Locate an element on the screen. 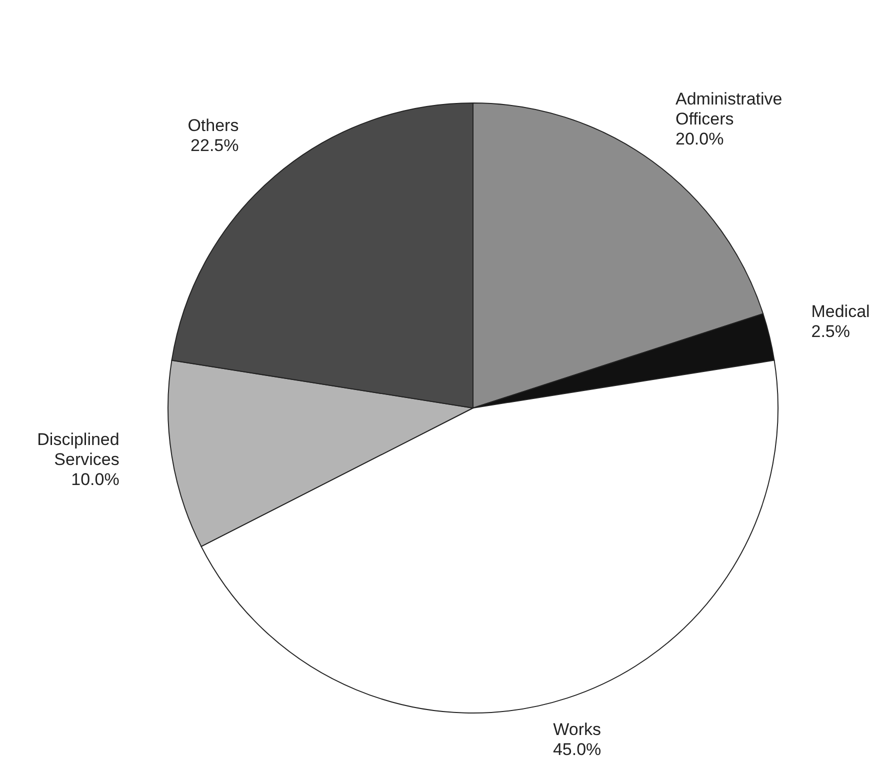 The image size is (892, 776). slice-label: Works is located at coordinates (577, 730).